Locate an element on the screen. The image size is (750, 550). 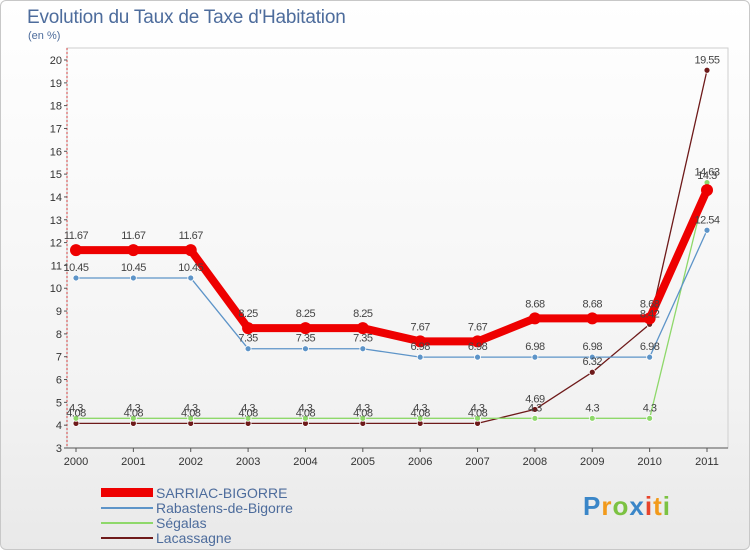
x-tick-label: 2004 is located at coordinates (305, 462).